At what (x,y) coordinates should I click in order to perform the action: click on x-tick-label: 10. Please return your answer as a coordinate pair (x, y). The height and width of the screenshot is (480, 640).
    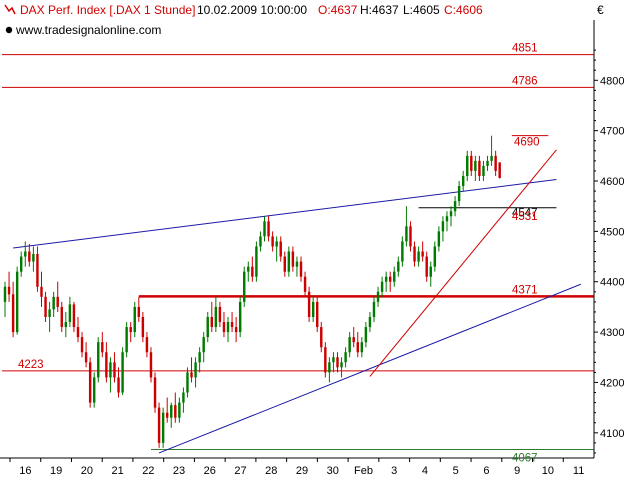
    Looking at the image, I should click on (548, 471).